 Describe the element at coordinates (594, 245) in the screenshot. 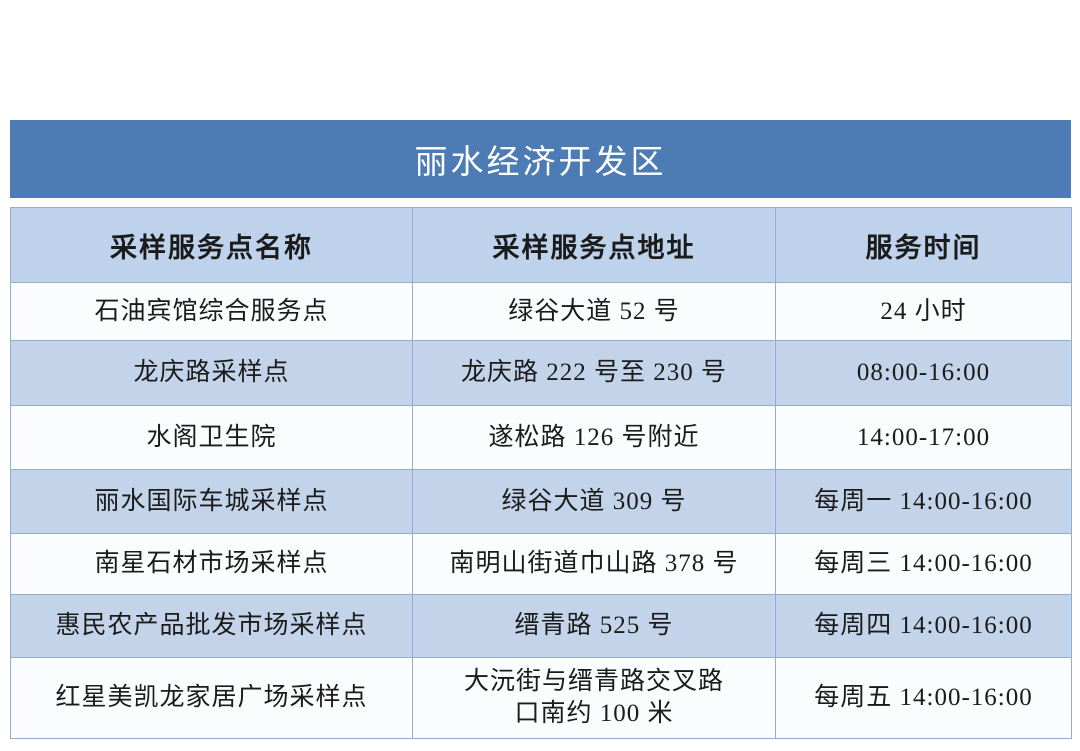

I see `column-header-address: 采样服务点地址` at that location.